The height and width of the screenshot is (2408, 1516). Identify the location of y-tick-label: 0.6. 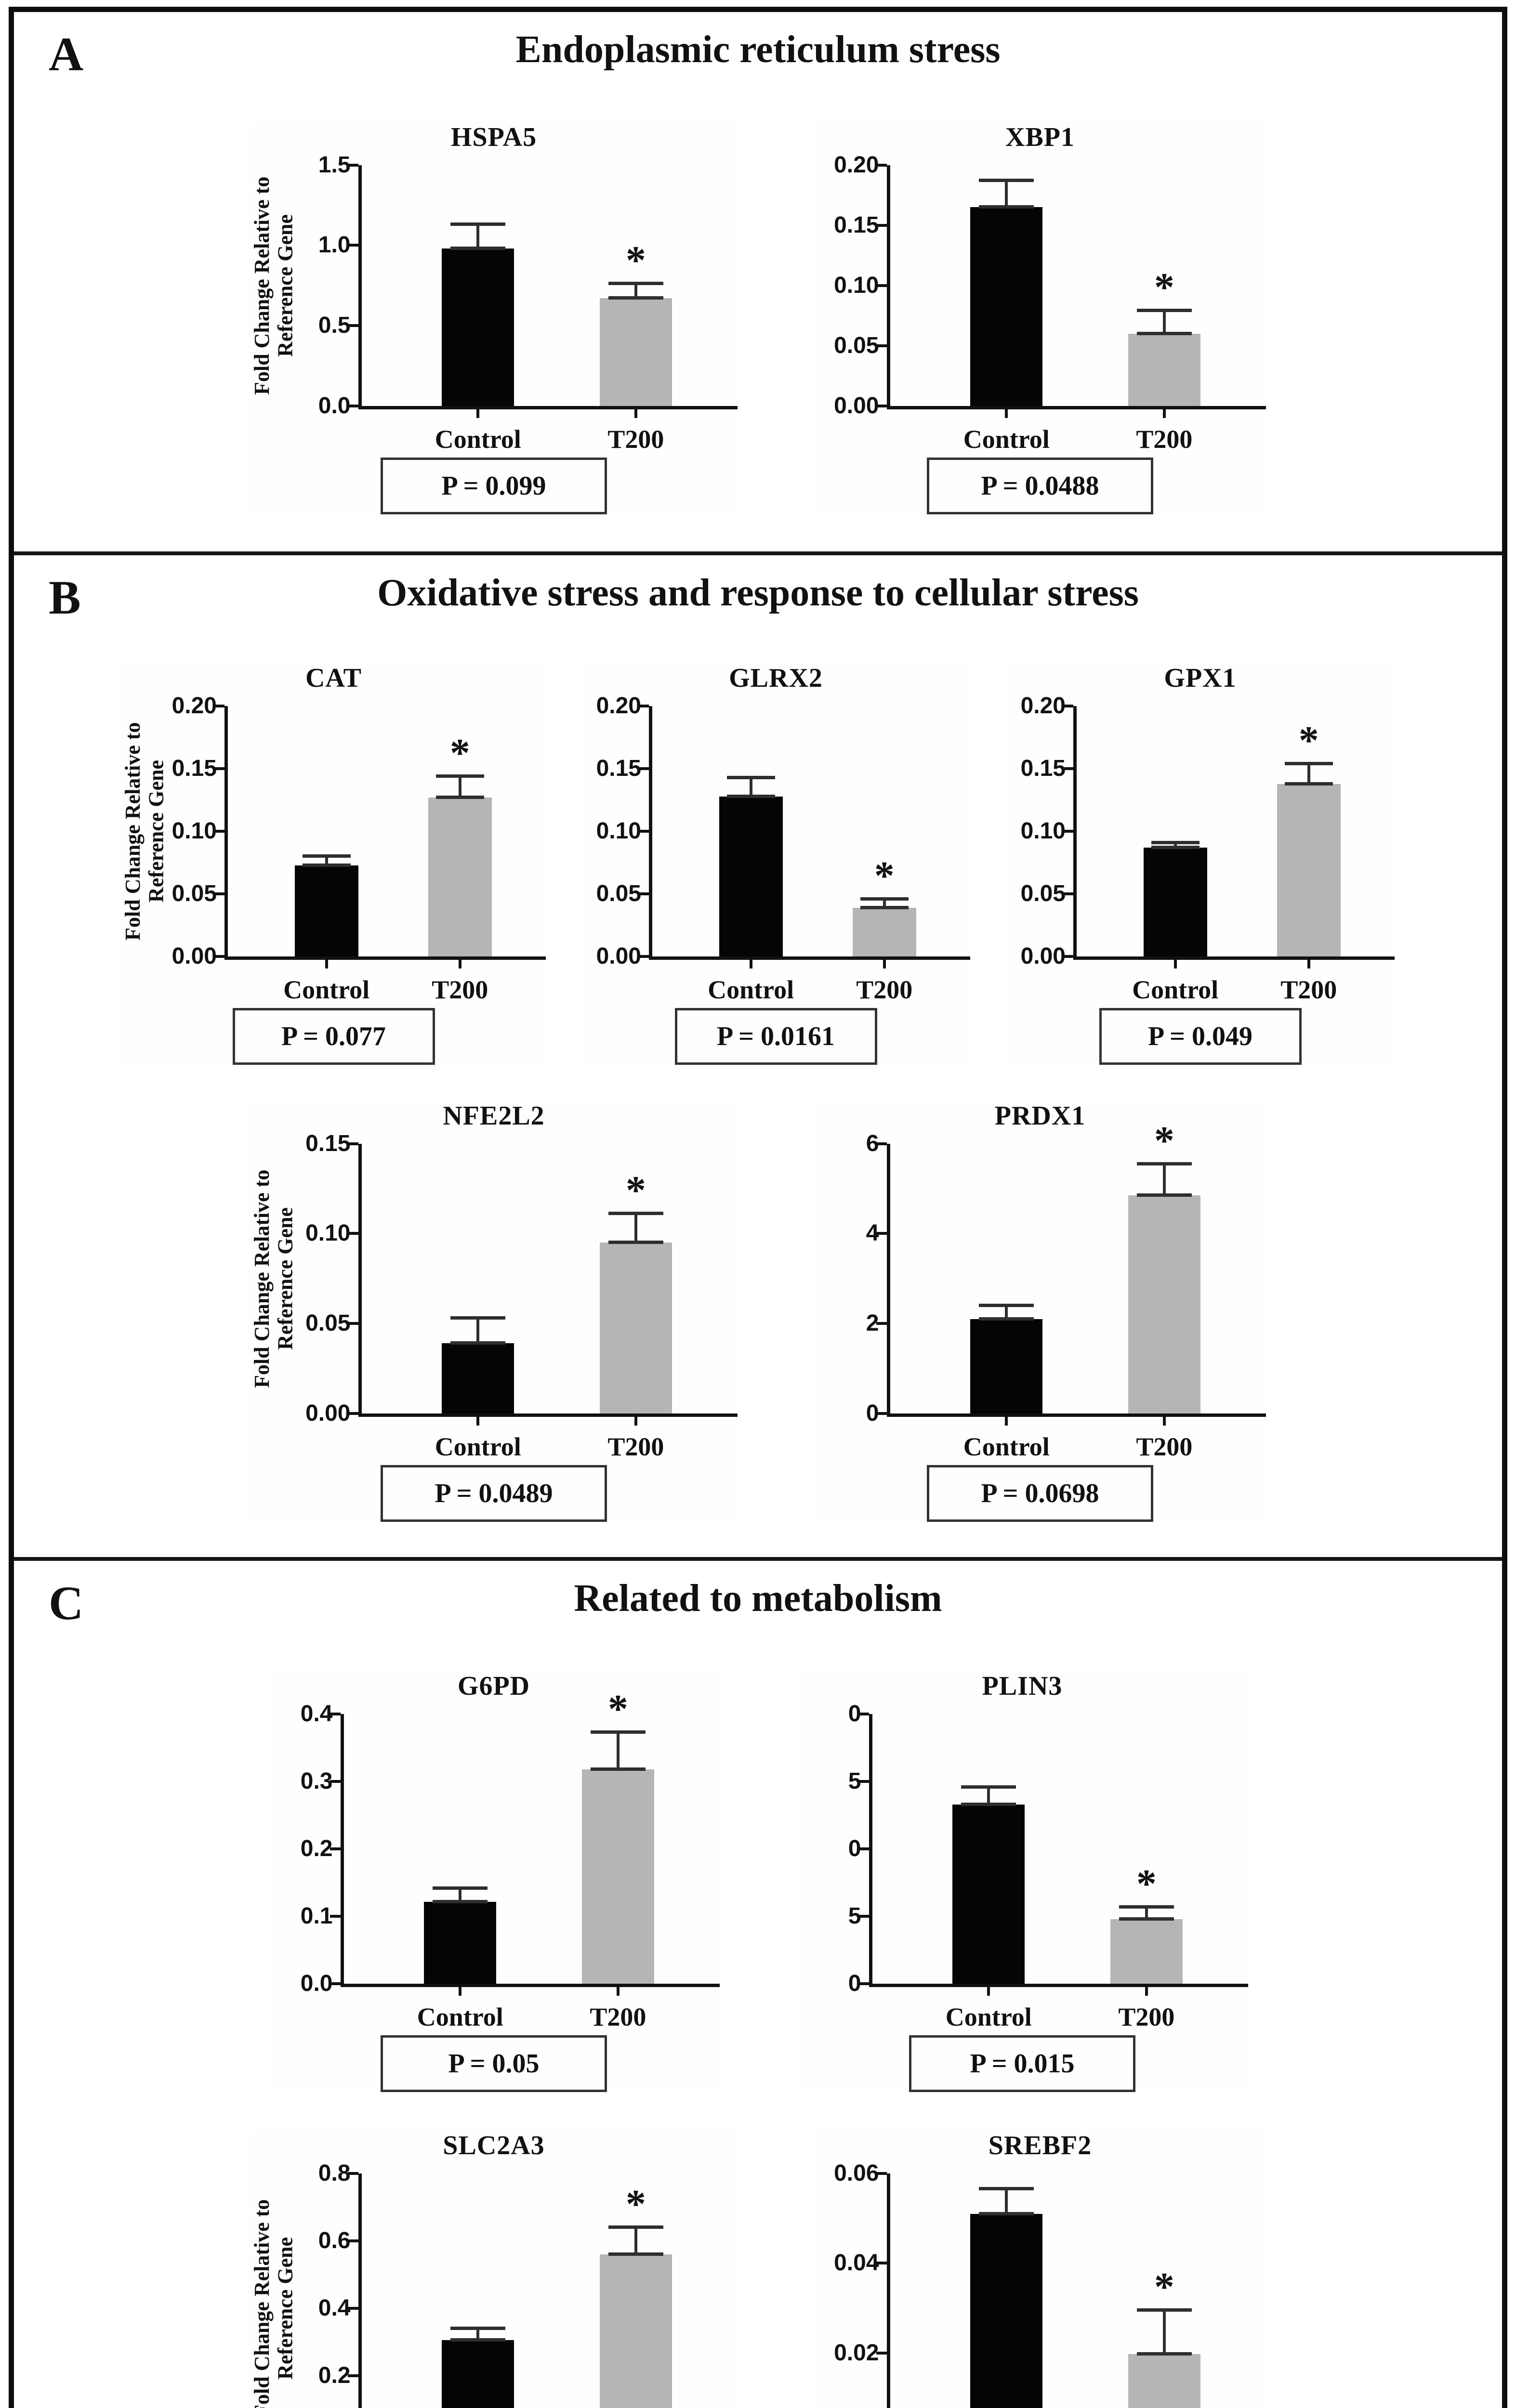
(334, 2240).